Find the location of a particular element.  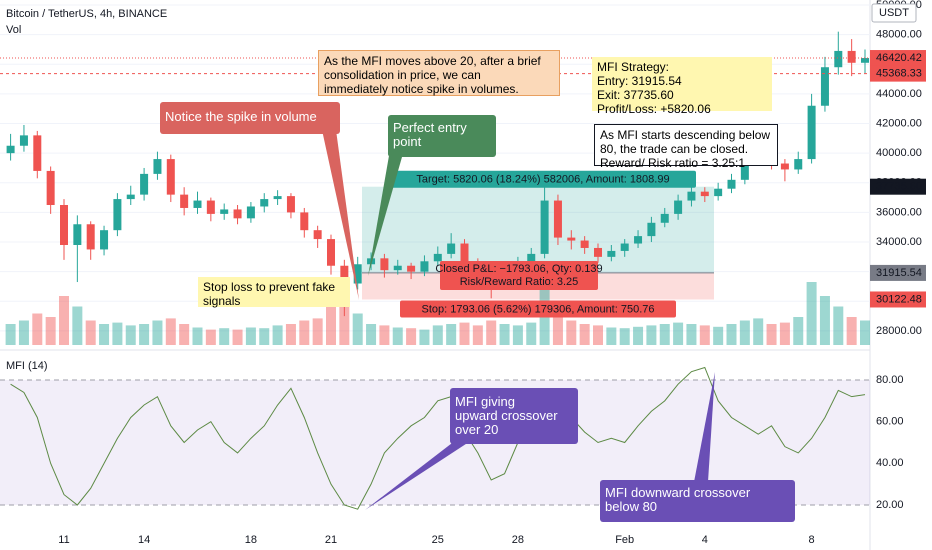

currency: USDT is located at coordinates (894, 13).